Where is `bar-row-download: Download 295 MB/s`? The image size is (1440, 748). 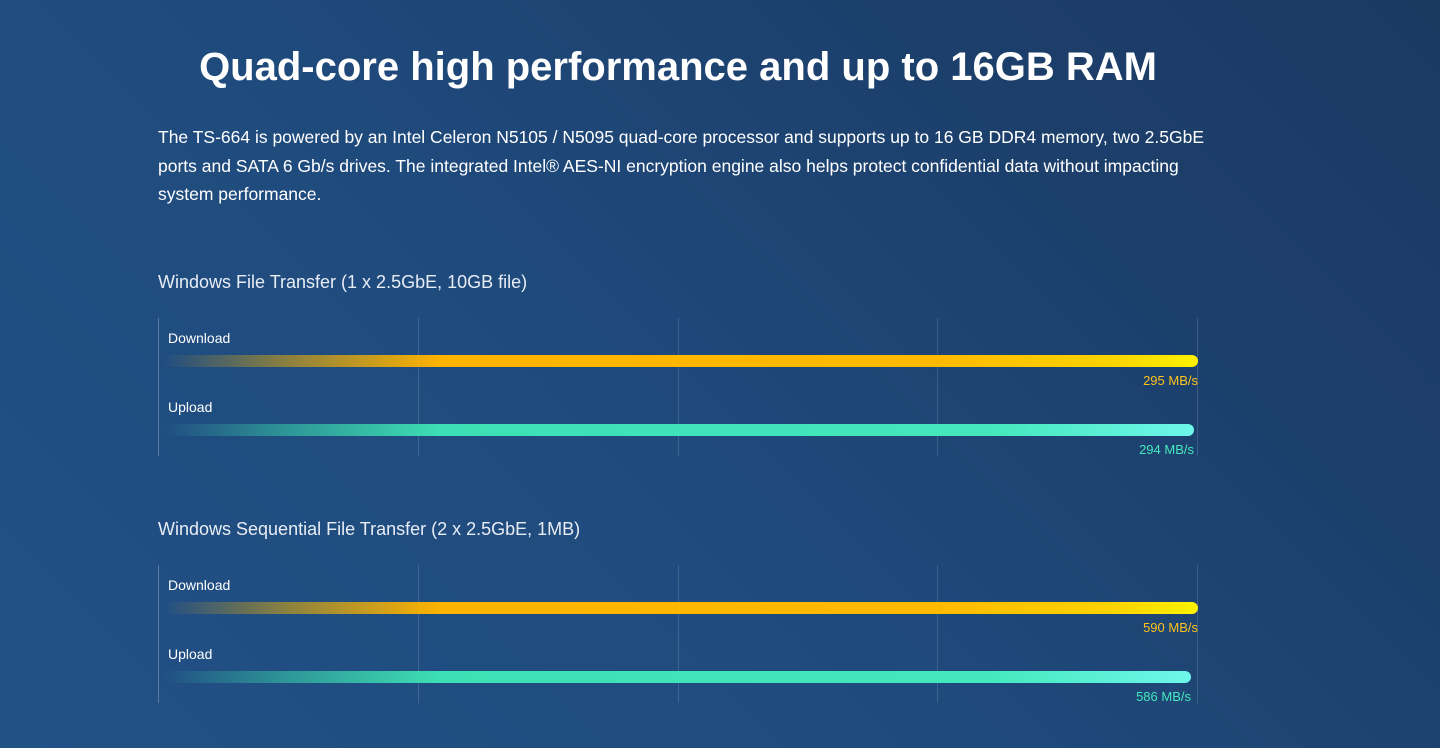
bar-row-download: Download 295 MB/s is located at coordinates (678, 353).